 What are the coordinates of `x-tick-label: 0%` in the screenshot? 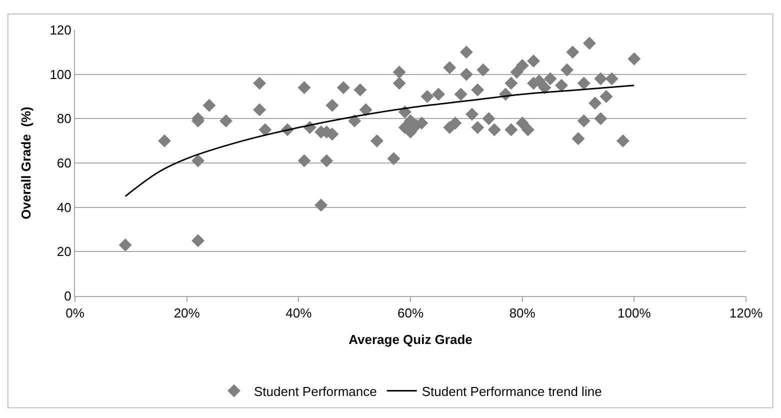 It's located at (75, 313).